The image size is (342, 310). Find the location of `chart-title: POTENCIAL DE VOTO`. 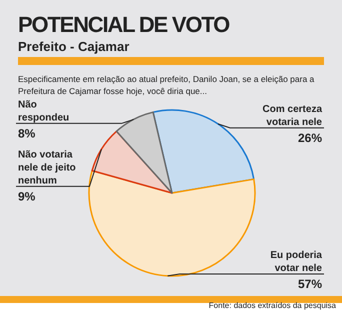

chart-title: POTENCIAL DE VOTO is located at coordinates (124, 24).